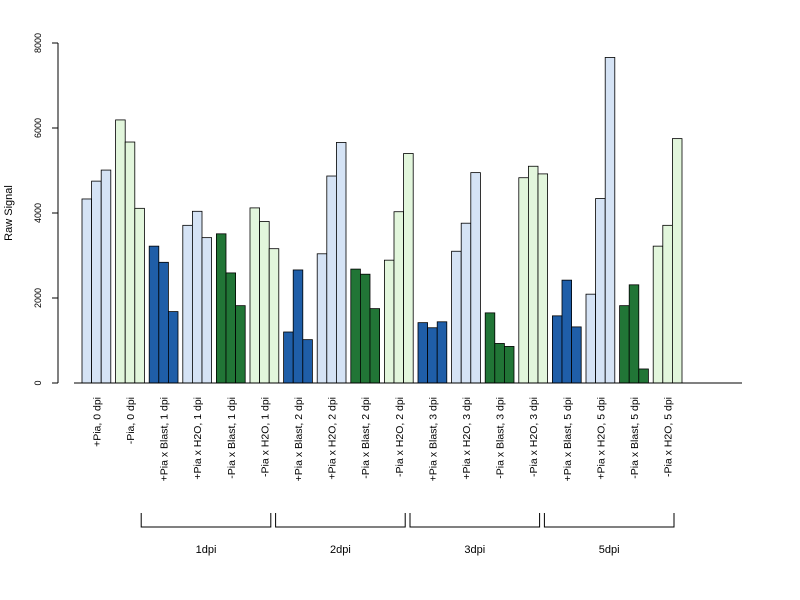 This screenshot has height=600, width=800. I want to click on category-label: -Pia, 0 dpi, so click(131, 420).